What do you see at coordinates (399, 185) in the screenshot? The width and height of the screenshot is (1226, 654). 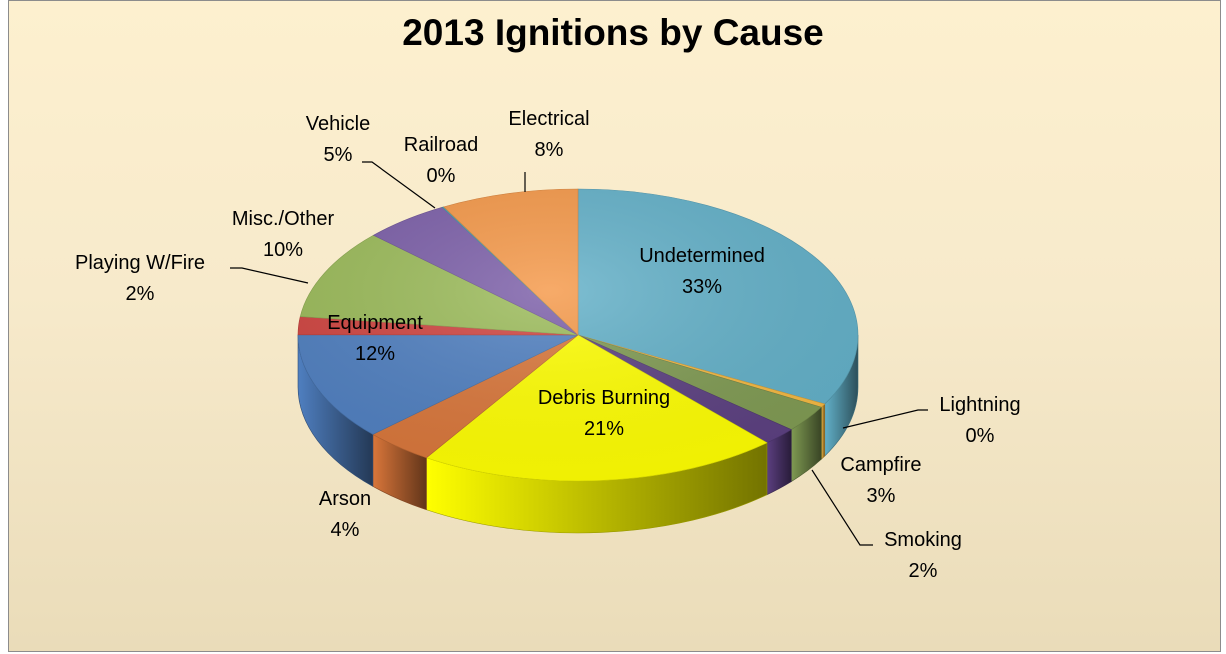 I see `leader-line-vehicle` at bounding box center [399, 185].